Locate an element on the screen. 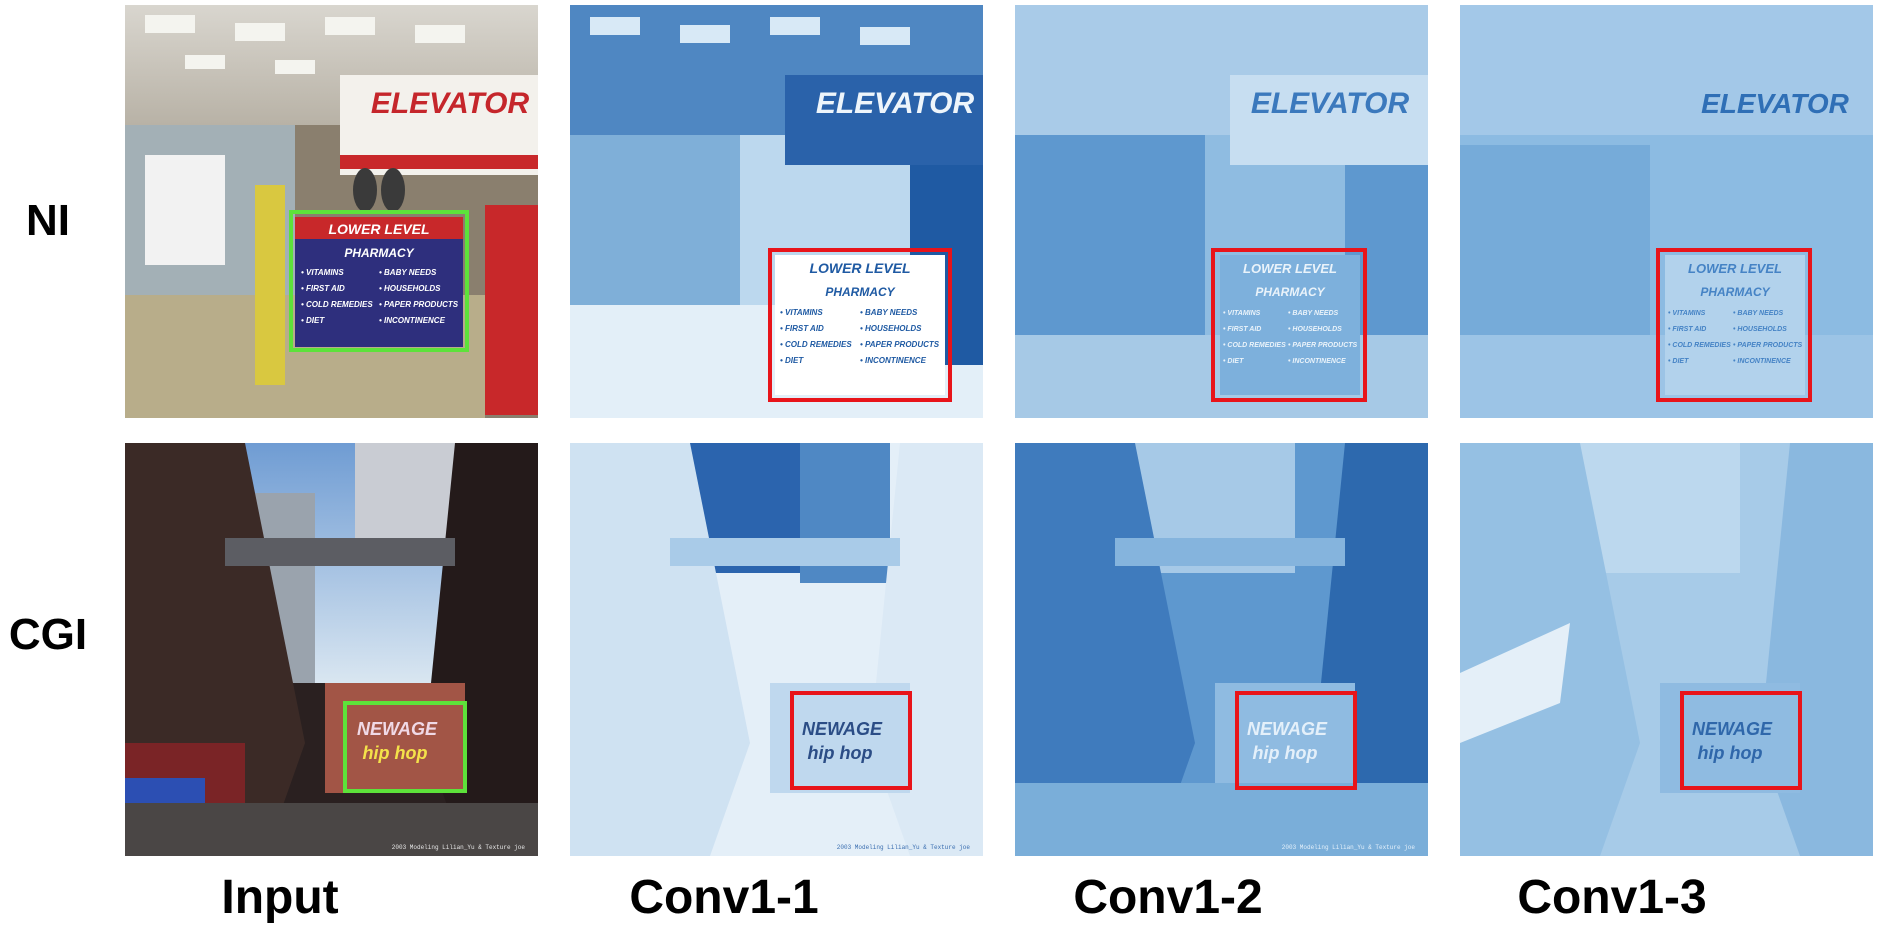  ni-conv1-2-highlight-box is located at coordinates (1289, 325).